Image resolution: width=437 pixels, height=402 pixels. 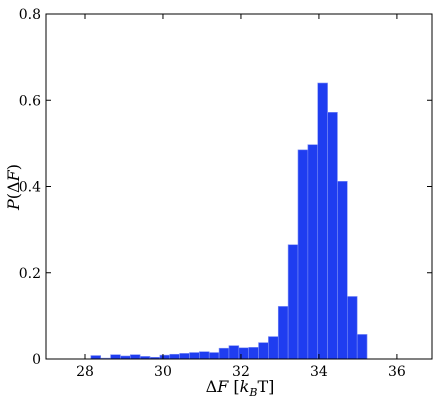 What do you see at coordinates (319, 372) in the screenshot?
I see `x-tick-label: 34` at bounding box center [319, 372].